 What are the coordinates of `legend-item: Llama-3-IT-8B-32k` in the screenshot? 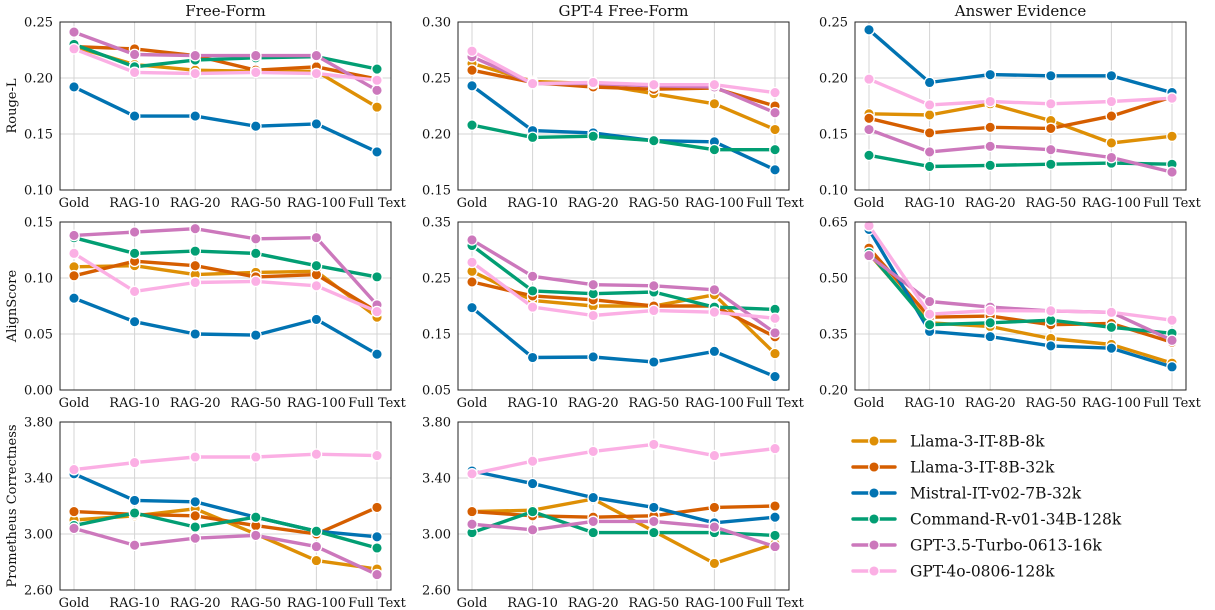 It's located at (953, 468).